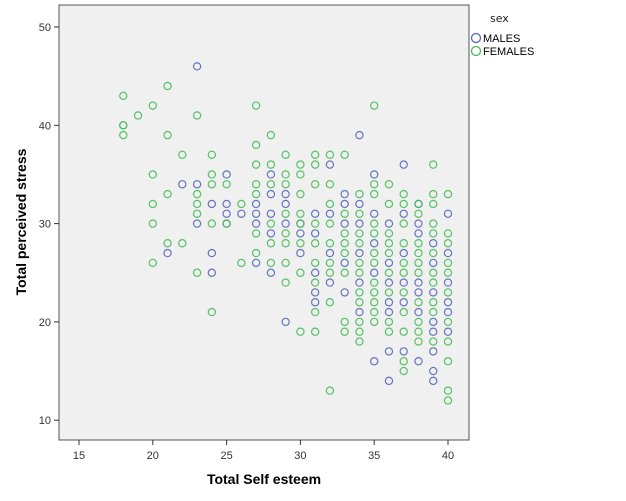  Describe the element at coordinates (45, 225) in the screenshot. I see `y-tick-label: 30` at that location.